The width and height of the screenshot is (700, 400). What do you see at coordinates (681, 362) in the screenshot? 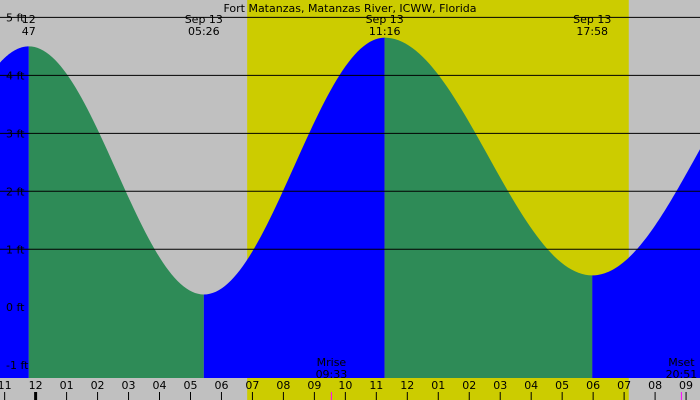
I see `moon-event-label: Mset` at bounding box center [681, 362].